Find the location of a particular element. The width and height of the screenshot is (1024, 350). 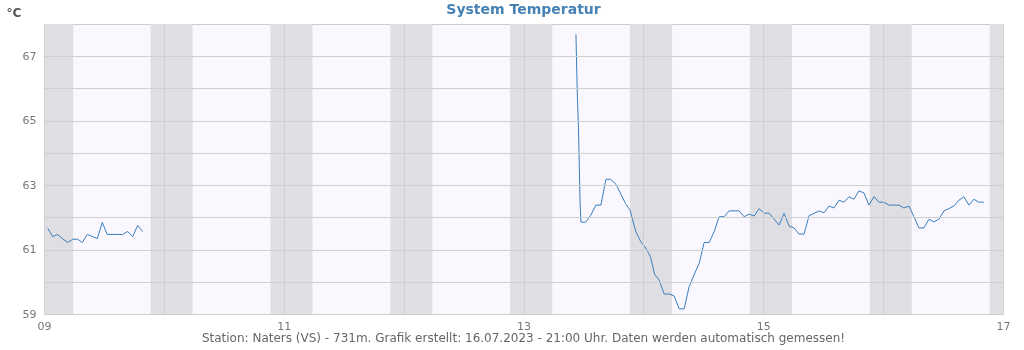

x-tick-label: 13 is located at coordinates (524, 326).